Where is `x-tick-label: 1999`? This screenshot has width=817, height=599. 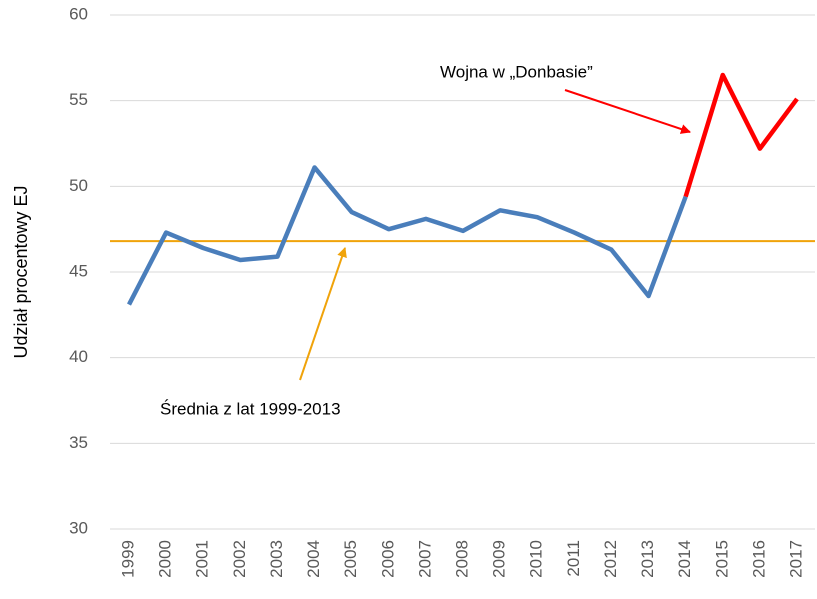 x-tick-label: 1999 is located at coordinates (127, 559).